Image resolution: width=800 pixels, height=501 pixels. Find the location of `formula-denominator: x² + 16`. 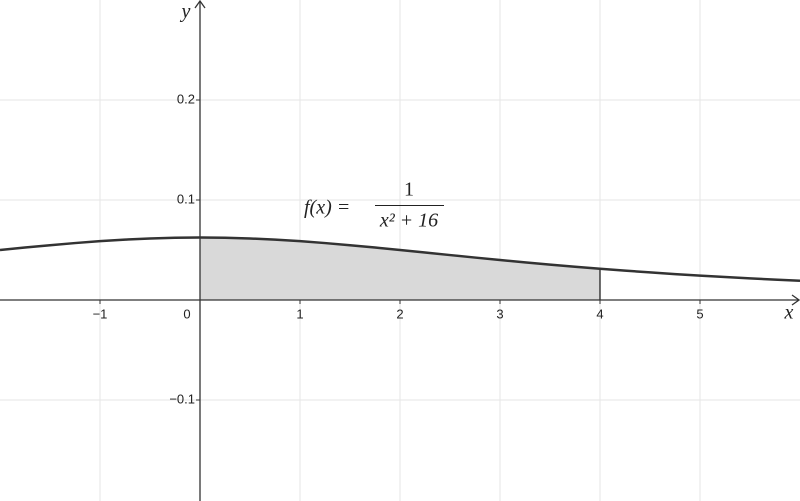

formula-denominator: x² + 16 is located at coordinates (408, 221).